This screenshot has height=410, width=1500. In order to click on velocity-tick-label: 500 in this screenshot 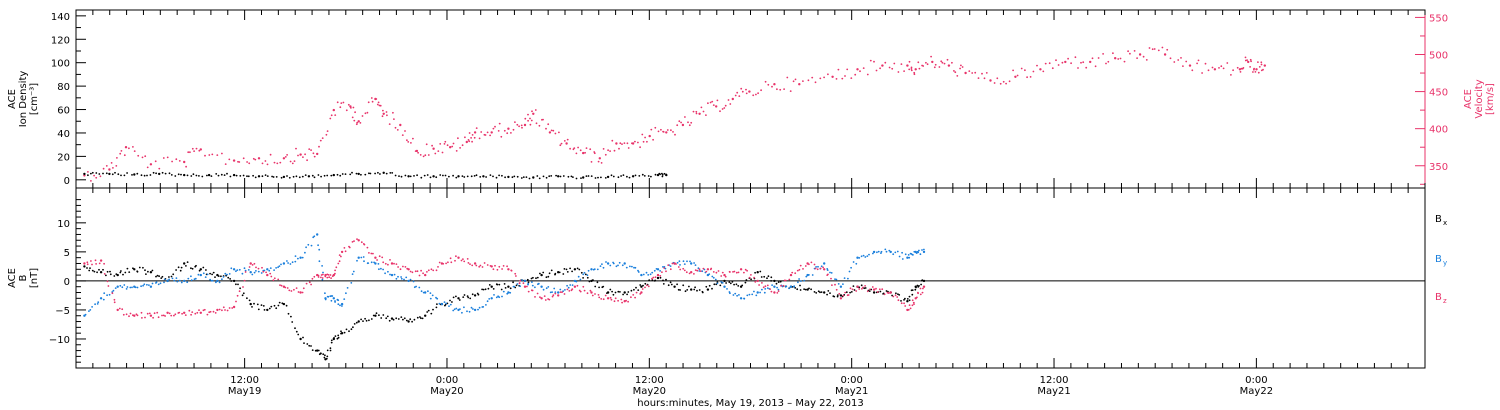, I will do `click(1438, 56)`.